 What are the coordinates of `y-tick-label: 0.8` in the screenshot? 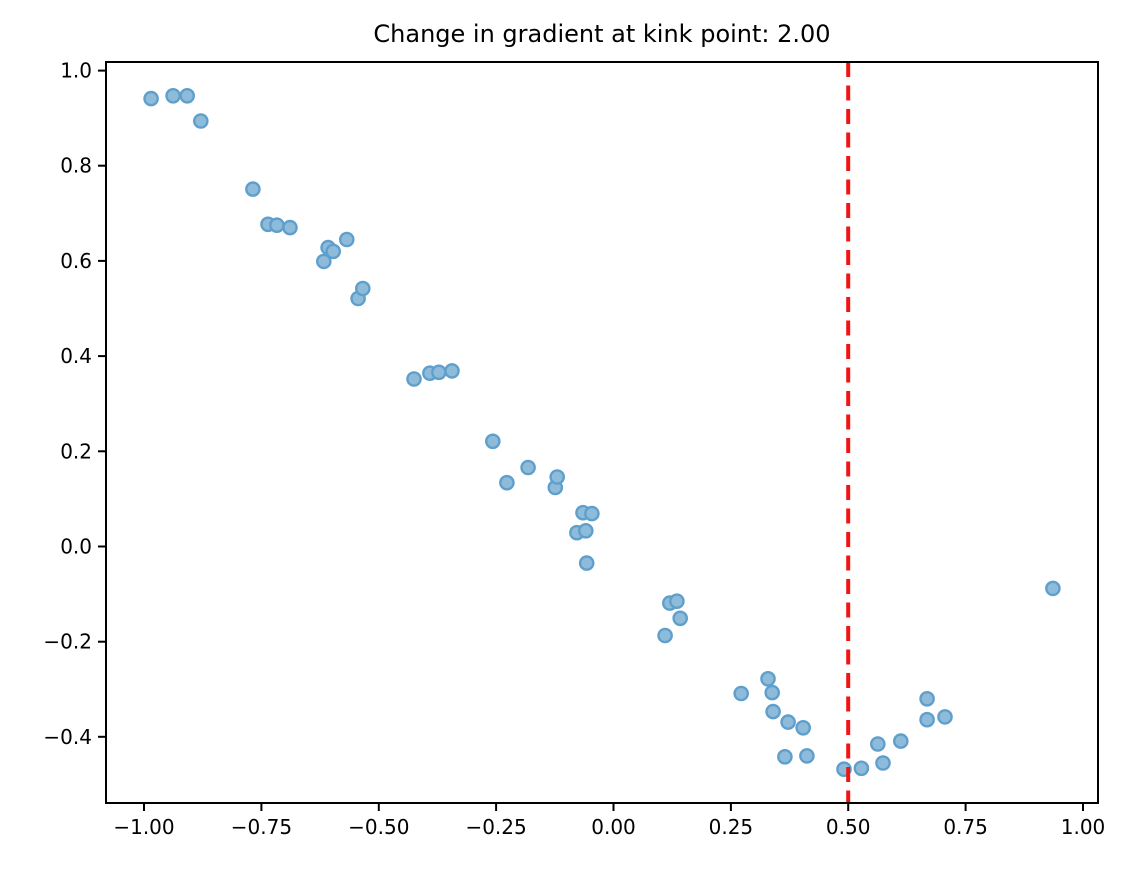 It's located at (76, 166).